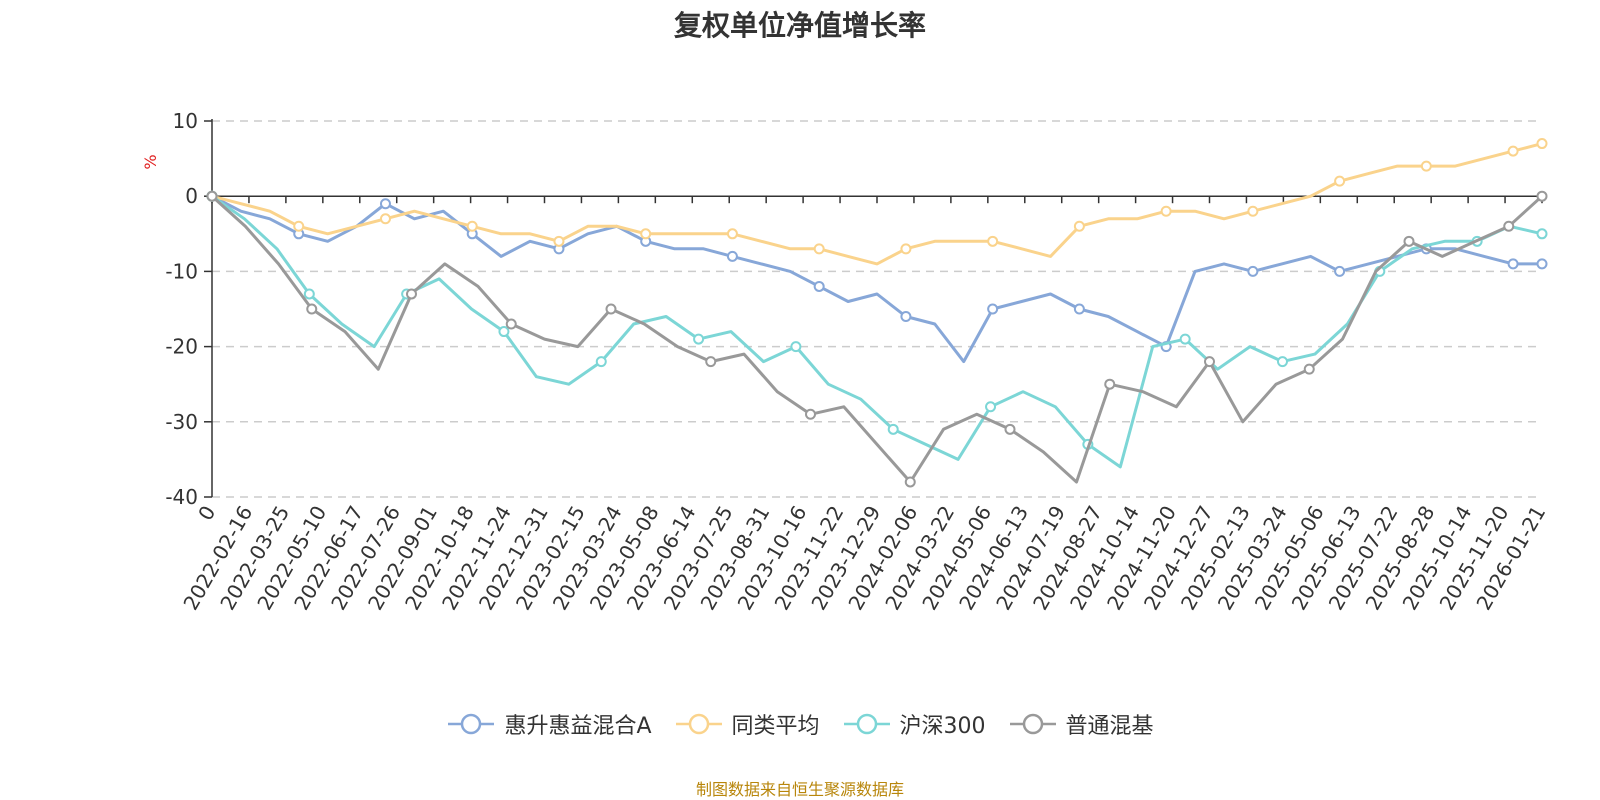  Describe the element at coordinates (206, 513) in the screenshot. I see `x-tick-label: 0` at that location.